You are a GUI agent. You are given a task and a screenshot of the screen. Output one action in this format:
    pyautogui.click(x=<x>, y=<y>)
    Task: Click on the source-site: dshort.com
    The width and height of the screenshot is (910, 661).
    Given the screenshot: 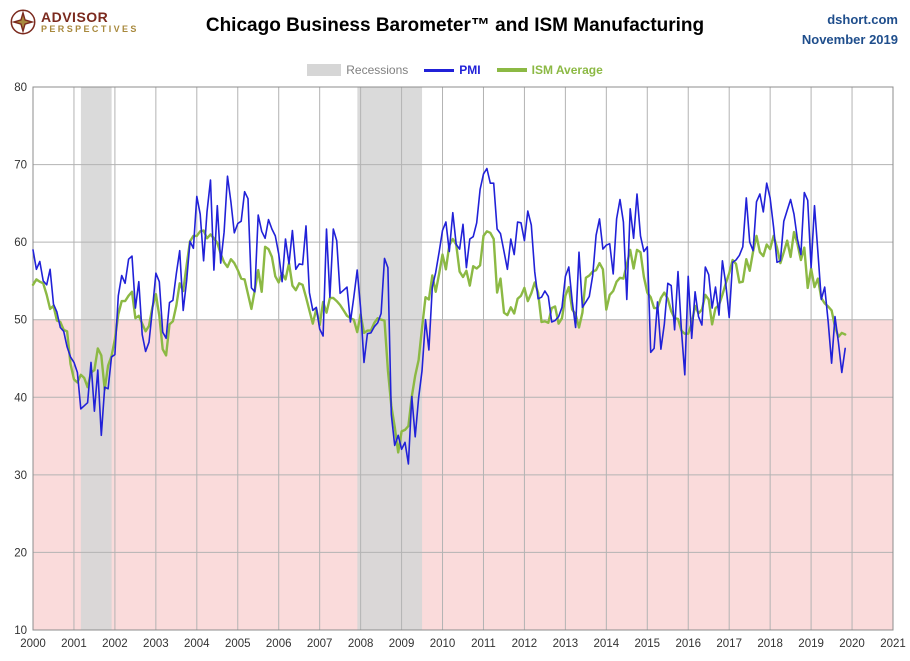 What is the action you would take?
    pyautogui.click(x=862, y=19)
    